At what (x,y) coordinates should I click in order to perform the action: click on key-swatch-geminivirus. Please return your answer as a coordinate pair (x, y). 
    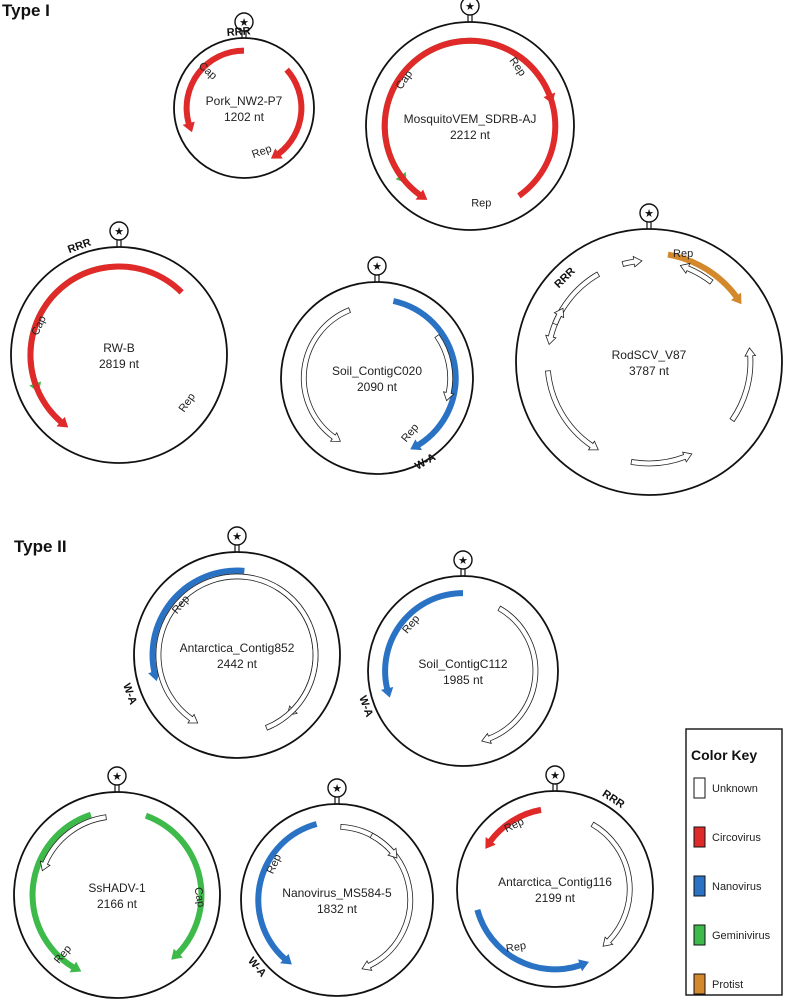
    Looking at the image, I should click on (699, 935).